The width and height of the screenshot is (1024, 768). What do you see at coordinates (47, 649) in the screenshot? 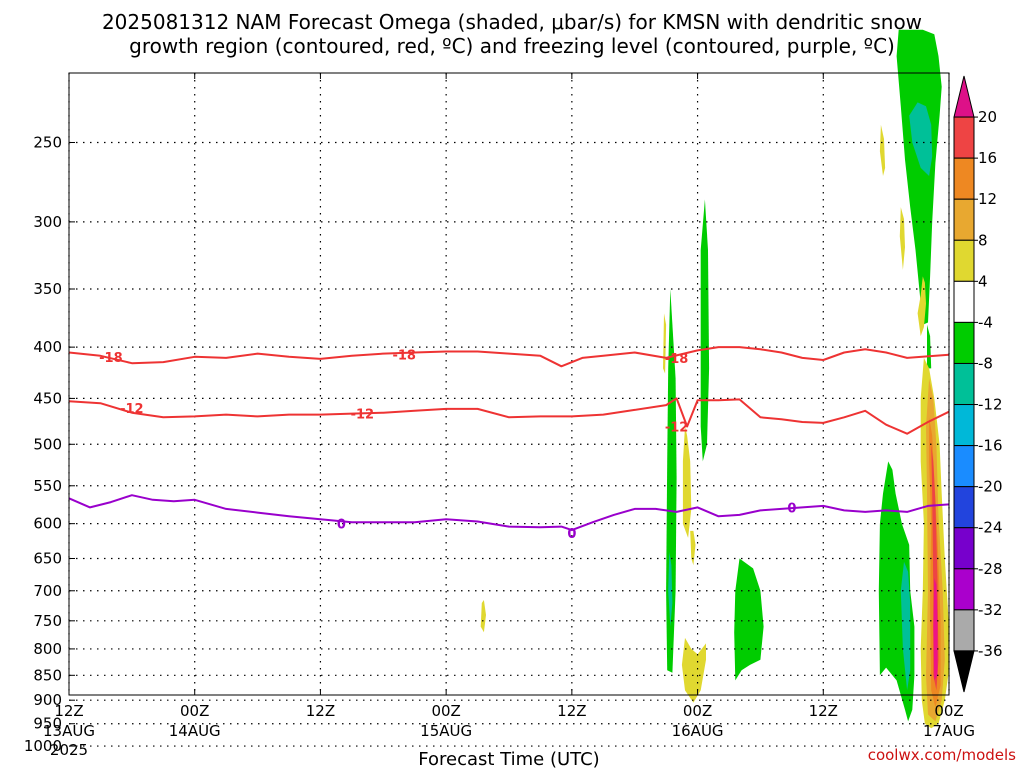
I see `y-tick-label: 800` at bounding box center [47, 649].